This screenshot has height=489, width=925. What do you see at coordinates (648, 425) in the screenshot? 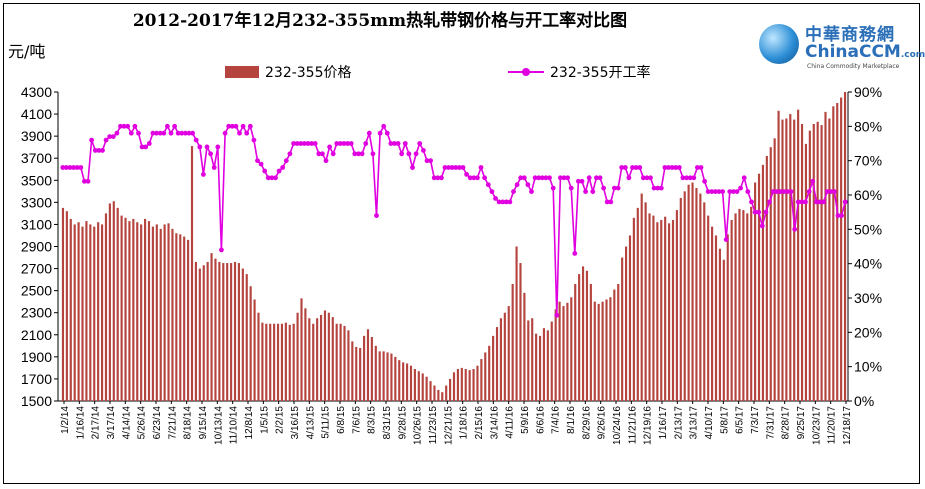
I see `x-tick-label: 12/19/16` at bounding box center [648, 425].